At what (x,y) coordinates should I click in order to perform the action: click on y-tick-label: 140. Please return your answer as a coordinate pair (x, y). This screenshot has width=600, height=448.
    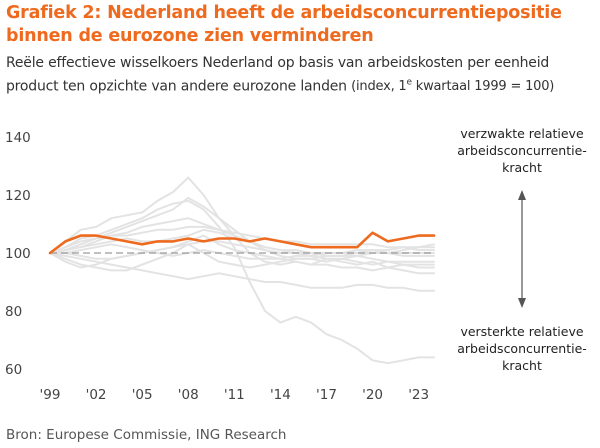
    Looking at the image, I should click on (18, 138).